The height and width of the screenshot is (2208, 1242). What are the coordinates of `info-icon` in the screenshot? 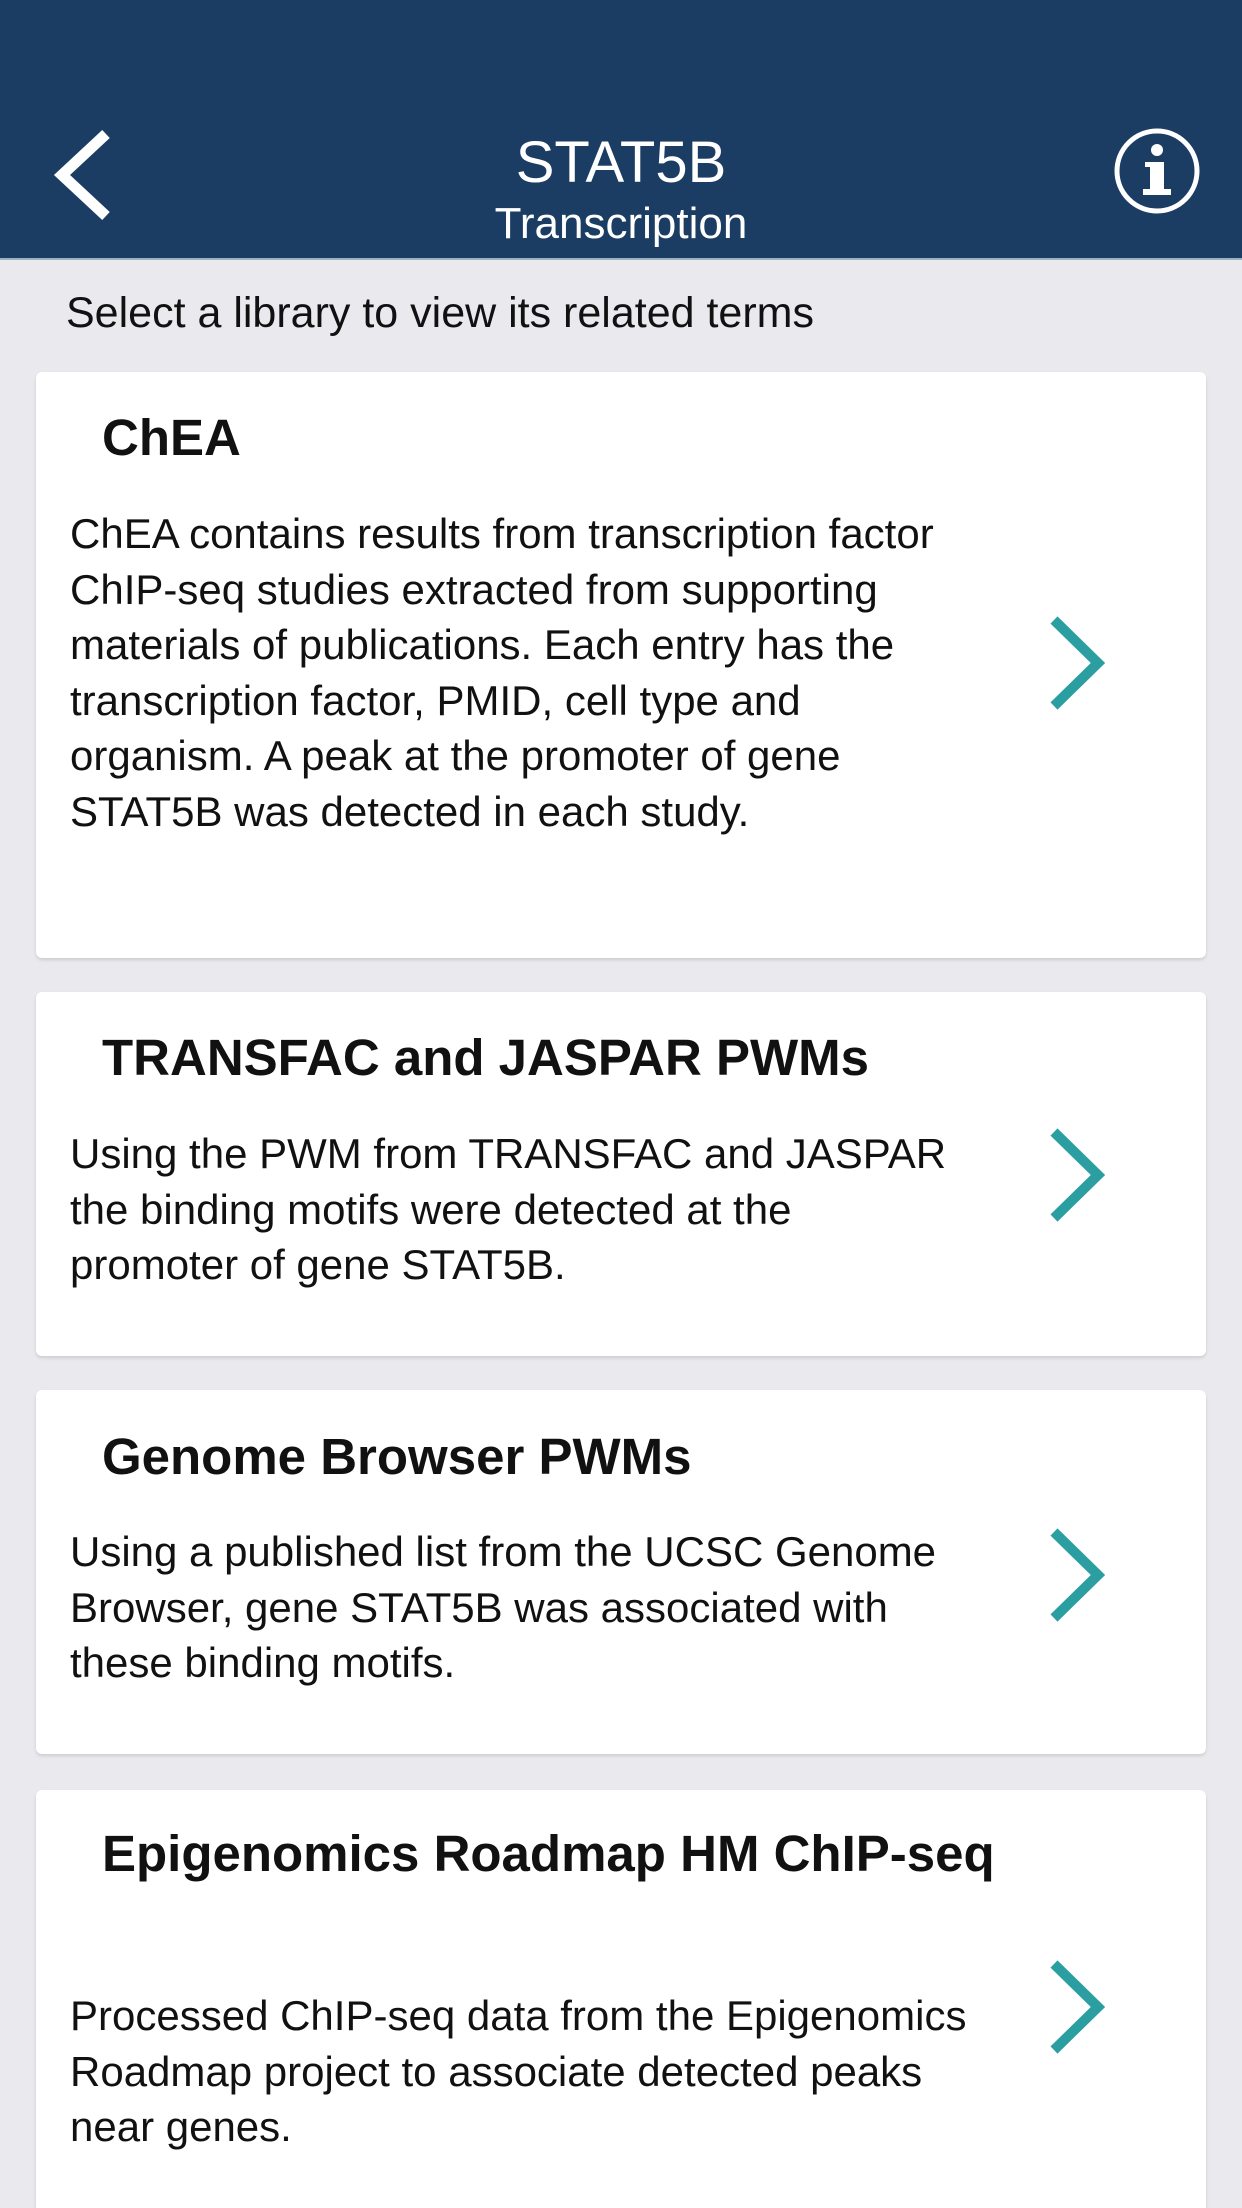 It's located at (1157, 171).